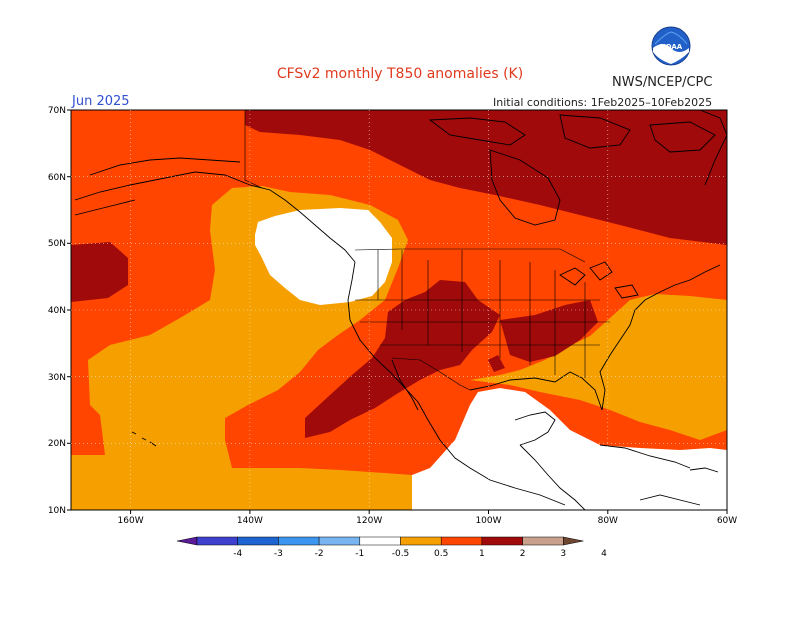  Describe the element at coordinates (237, 554) in the screenshot. I see `legend-tick-label: -4` at that location.